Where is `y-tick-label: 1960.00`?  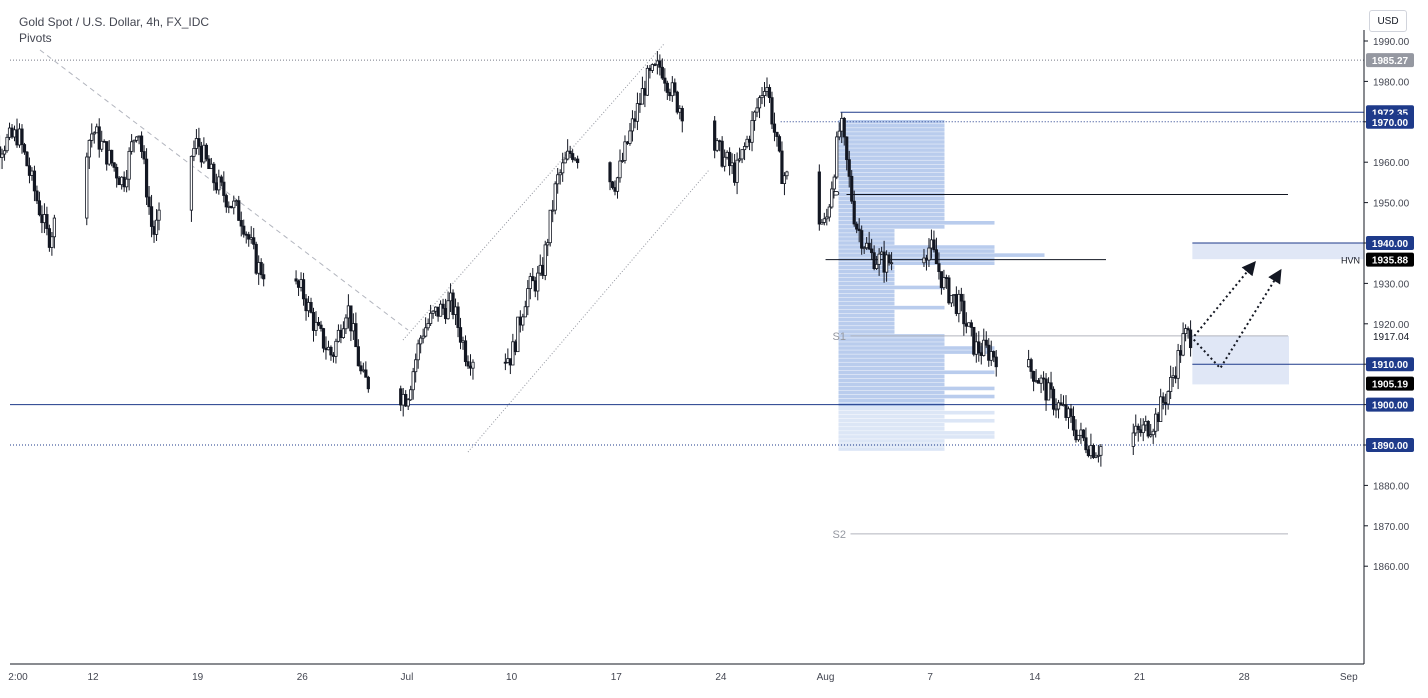
y-tick-label: 1960.00 is located at coordinates (1391, 163).